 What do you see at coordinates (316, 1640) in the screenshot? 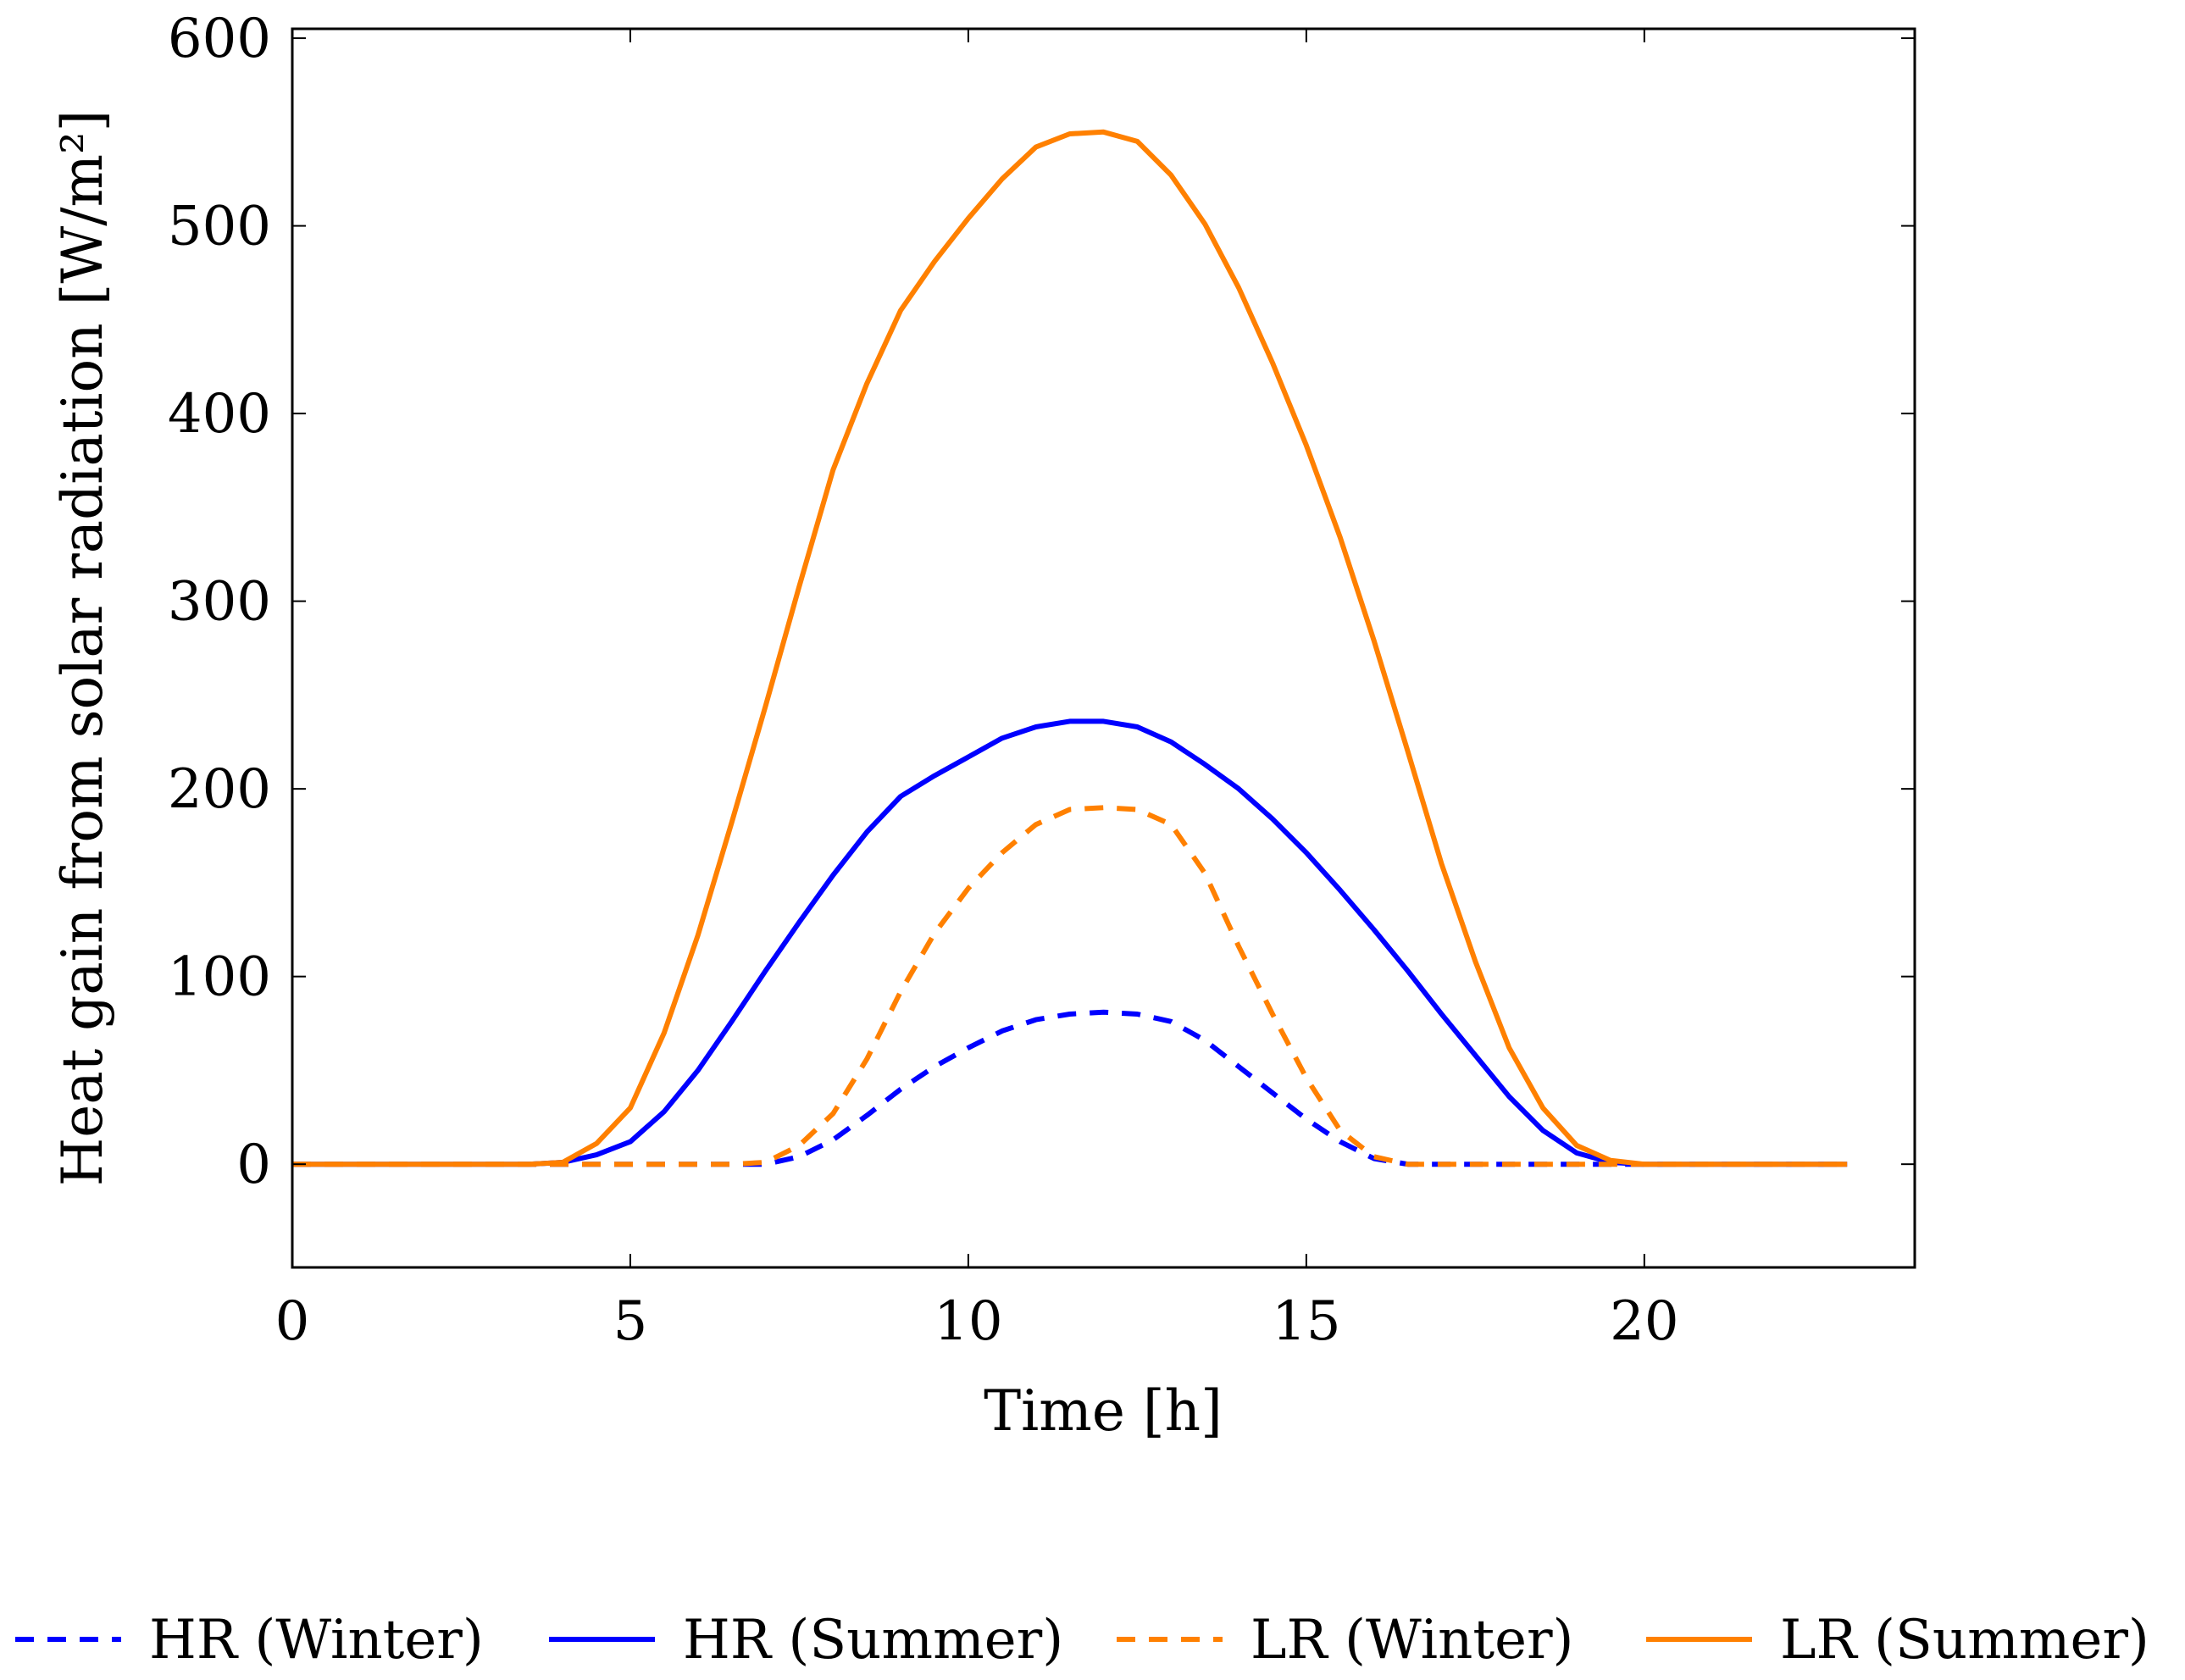
I see `legend-label: HR (Winter)` at bounding box center [316, 1640].